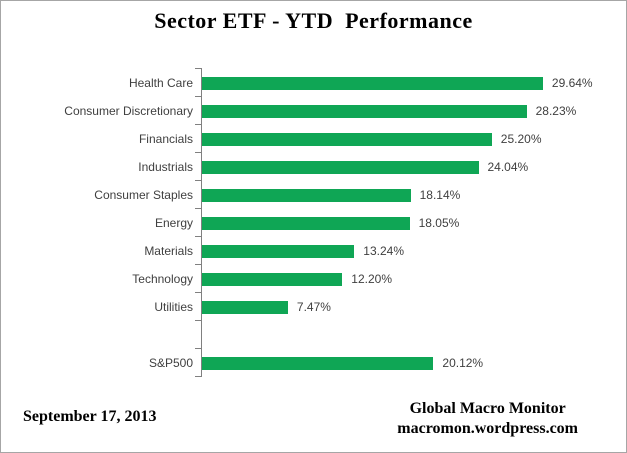 This screenshot has width=627, height=453. I want to click on category-label: Health Care, so click(160, 83).